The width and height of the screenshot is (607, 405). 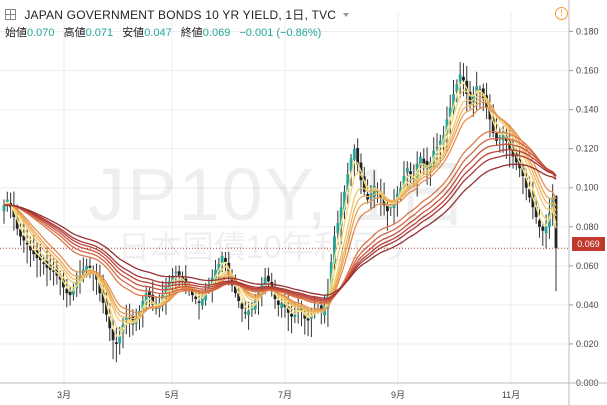 What do you see at coordinates (172, 395) in the screenshot?
I see `x-tick-label: 5月` at bounding box center [172, 395].